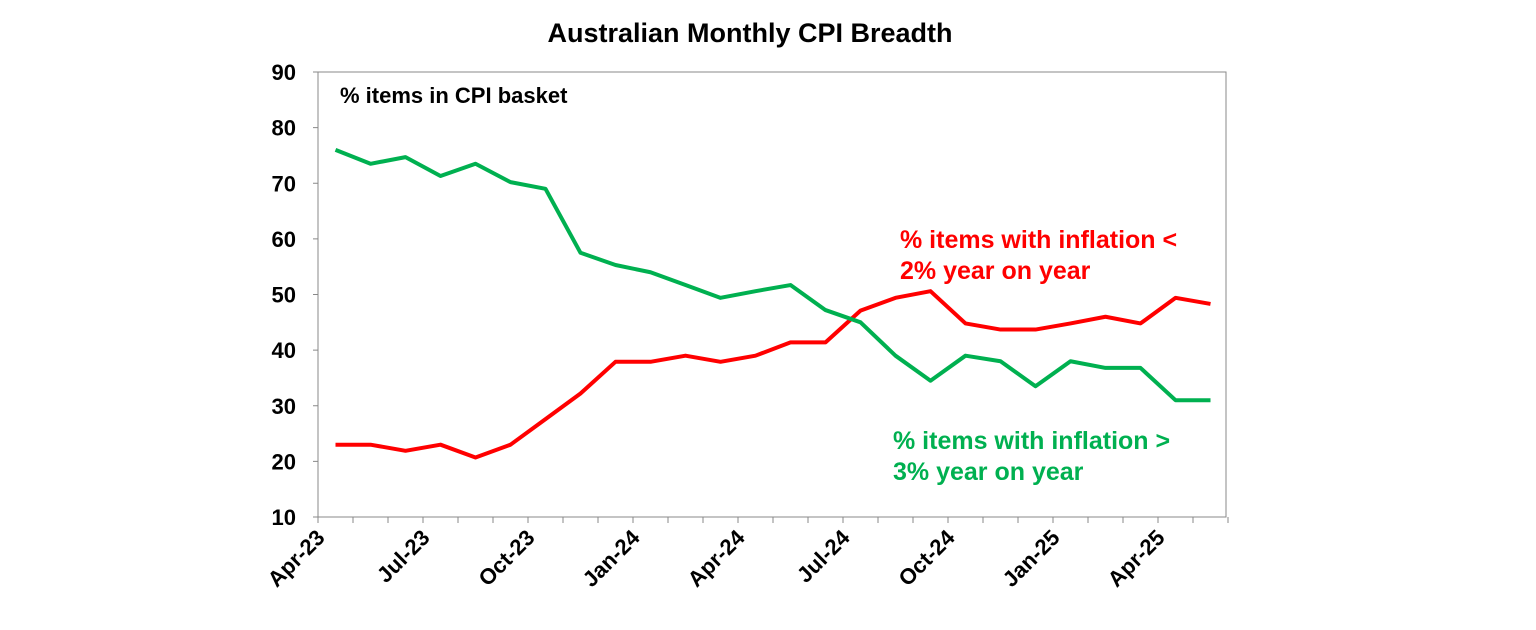  Describe the element at coordinates (296, 558) in the screenshot. I see `x-tick-label: Apr-23` at that location.